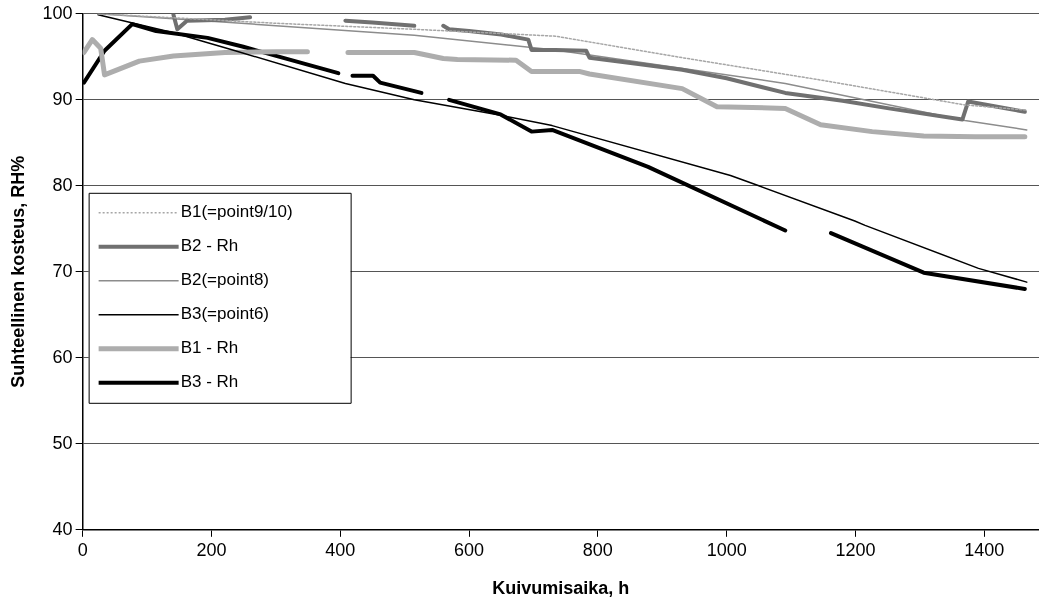  I want to click on y-tick-label: 100, so click(57, 12).